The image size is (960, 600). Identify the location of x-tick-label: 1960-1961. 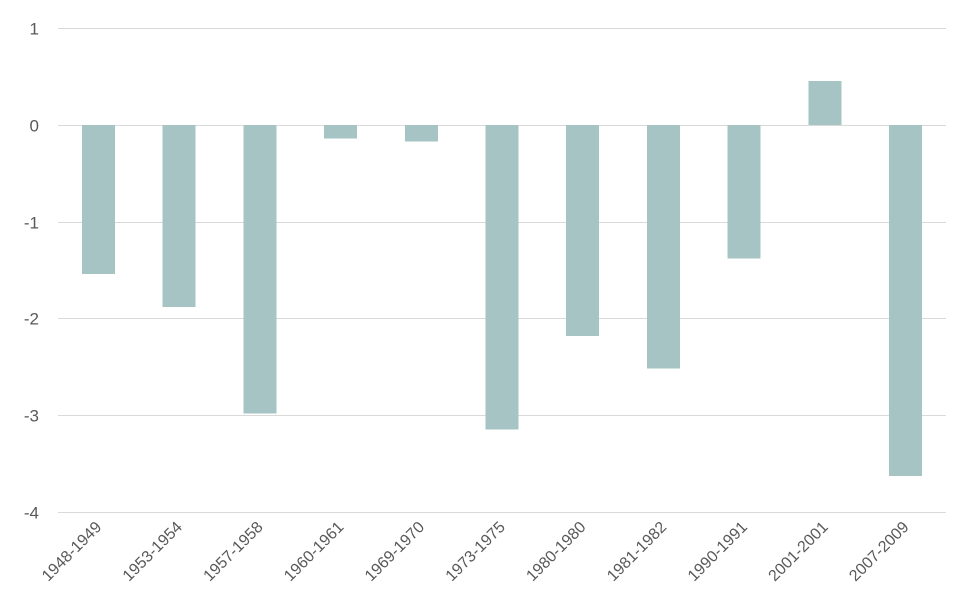
(314, 552).